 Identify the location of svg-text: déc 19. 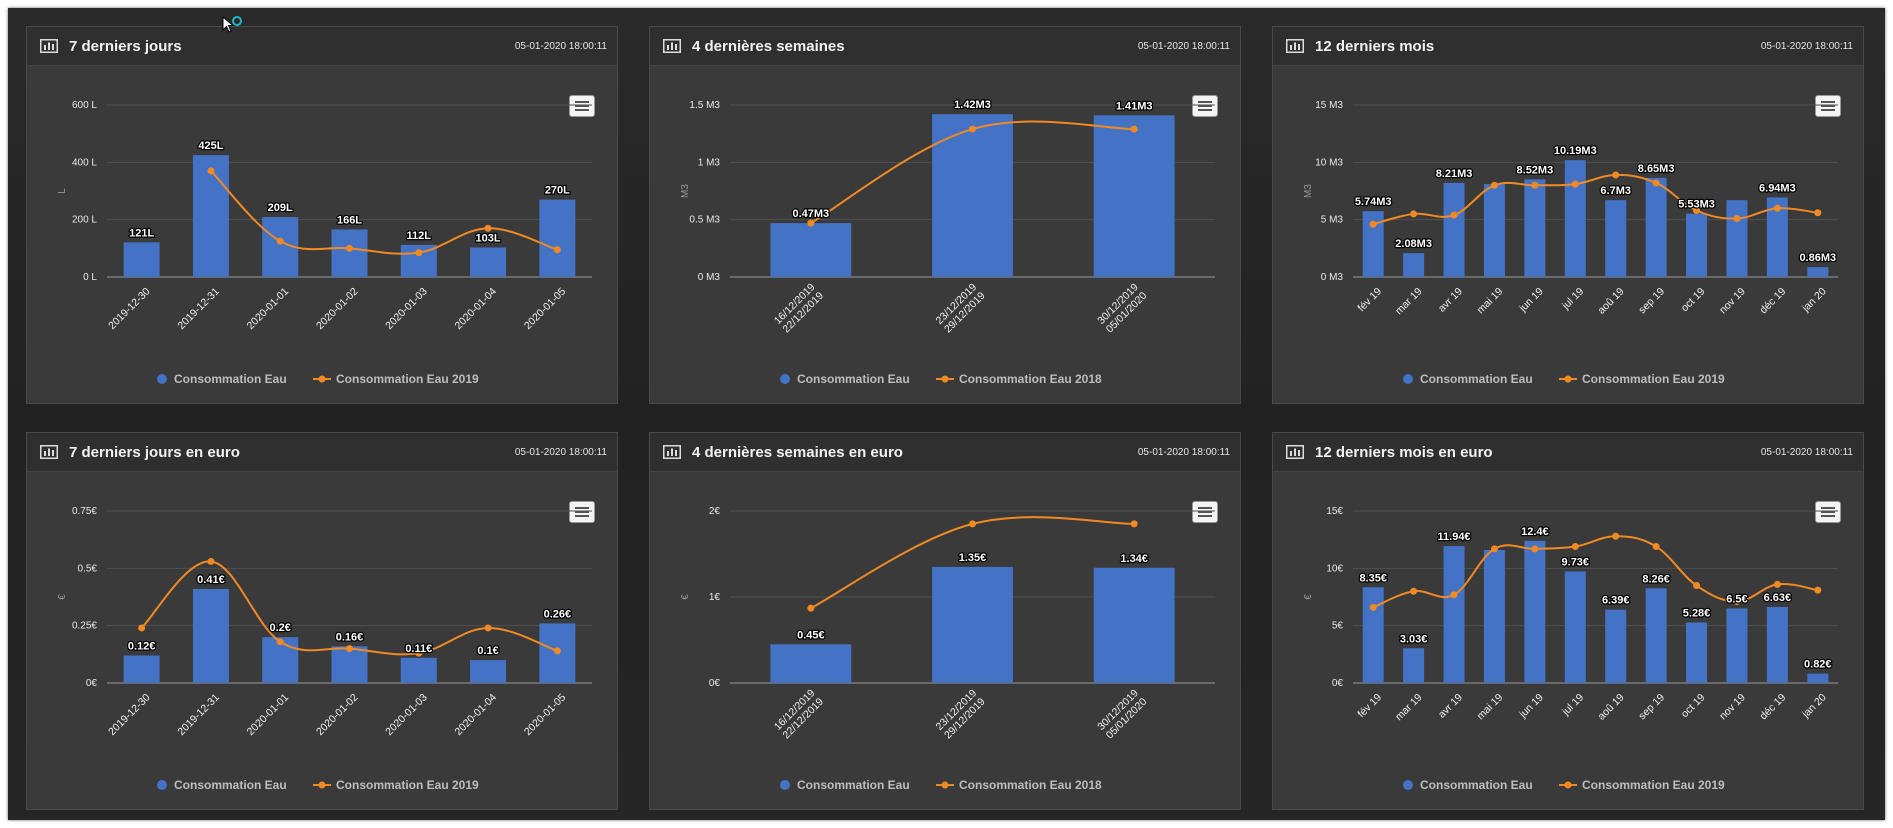
(1773, 706).